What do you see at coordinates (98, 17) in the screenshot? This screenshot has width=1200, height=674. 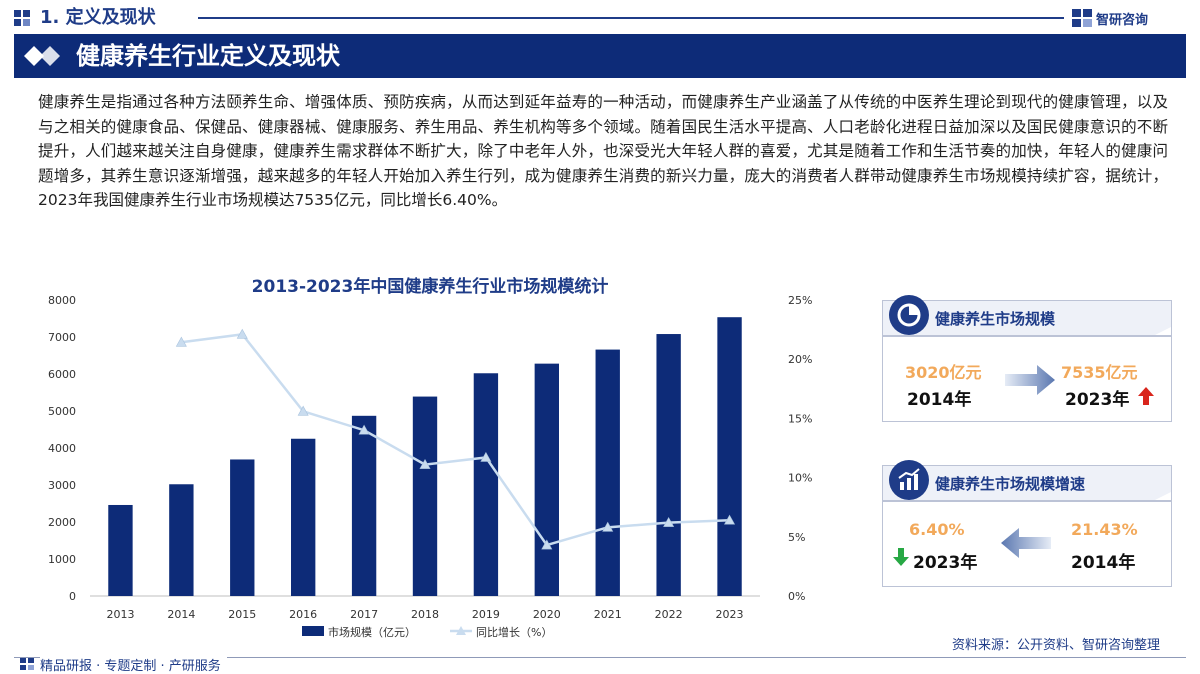 I see `section-title: 1. 定义及现状` at bounding box center [98, 17].